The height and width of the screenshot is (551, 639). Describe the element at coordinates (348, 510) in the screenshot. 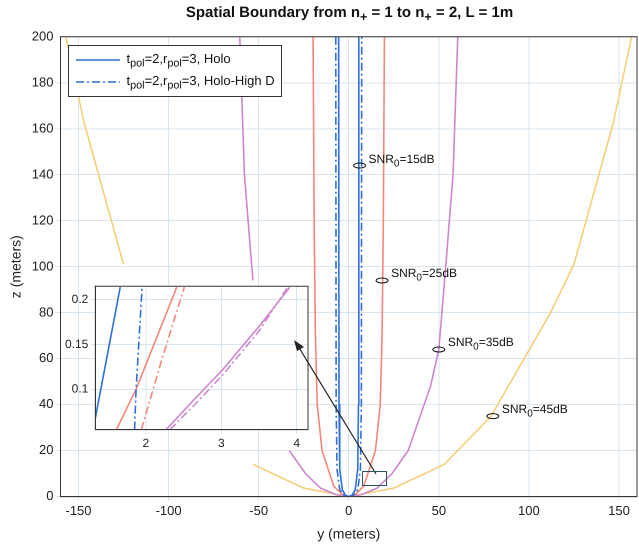

I see `x-tick-label: 0` at that location.